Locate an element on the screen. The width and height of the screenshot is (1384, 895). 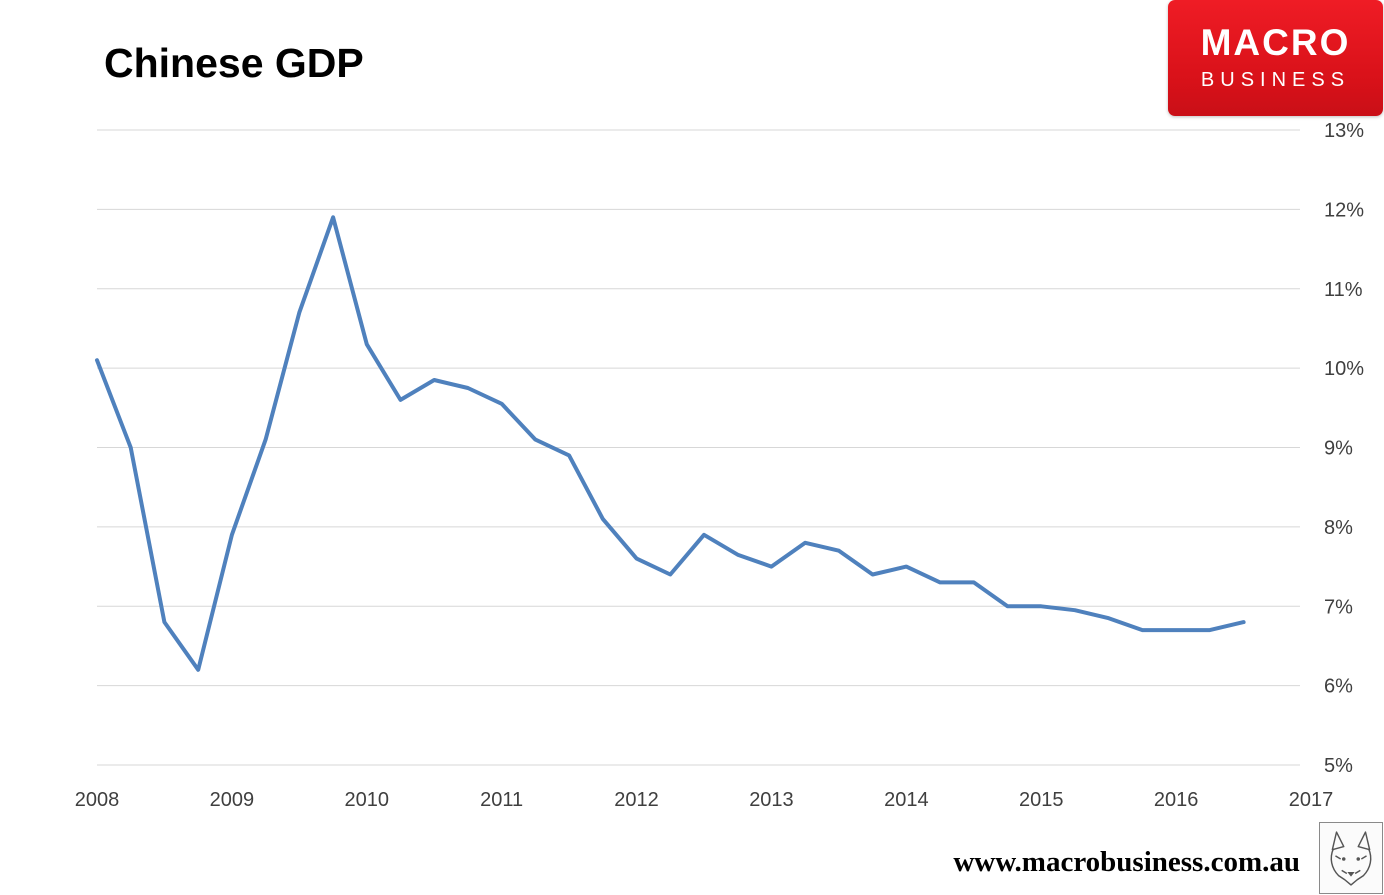
svg-text: 2011 is located at coordinates (501, 800).